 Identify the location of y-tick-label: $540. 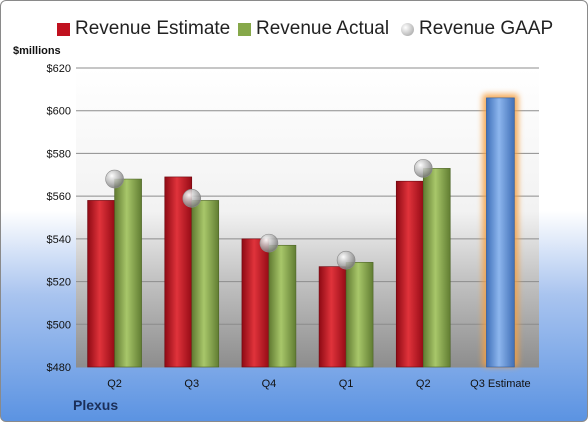
(59, 240).